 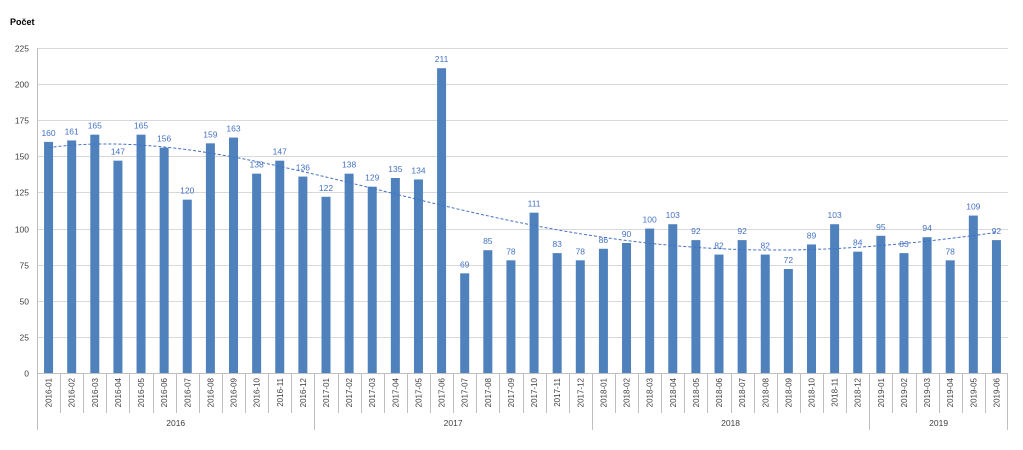 I want to click on x-tick-label: 2019-04, so click(x=950, y=392).